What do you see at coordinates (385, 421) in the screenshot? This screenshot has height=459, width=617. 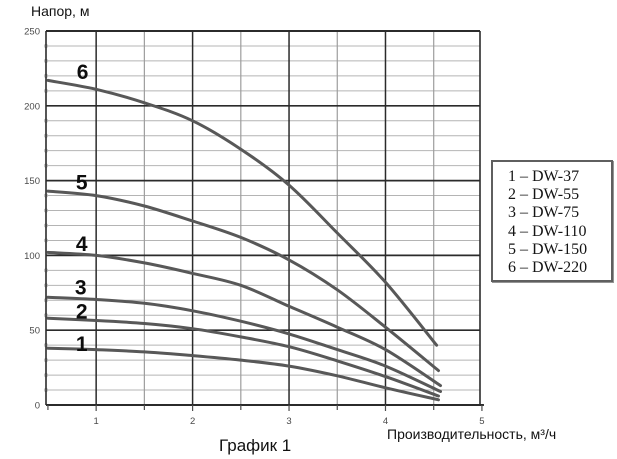 I see `x-tick-label: 4` at bounding box center [385, 421].